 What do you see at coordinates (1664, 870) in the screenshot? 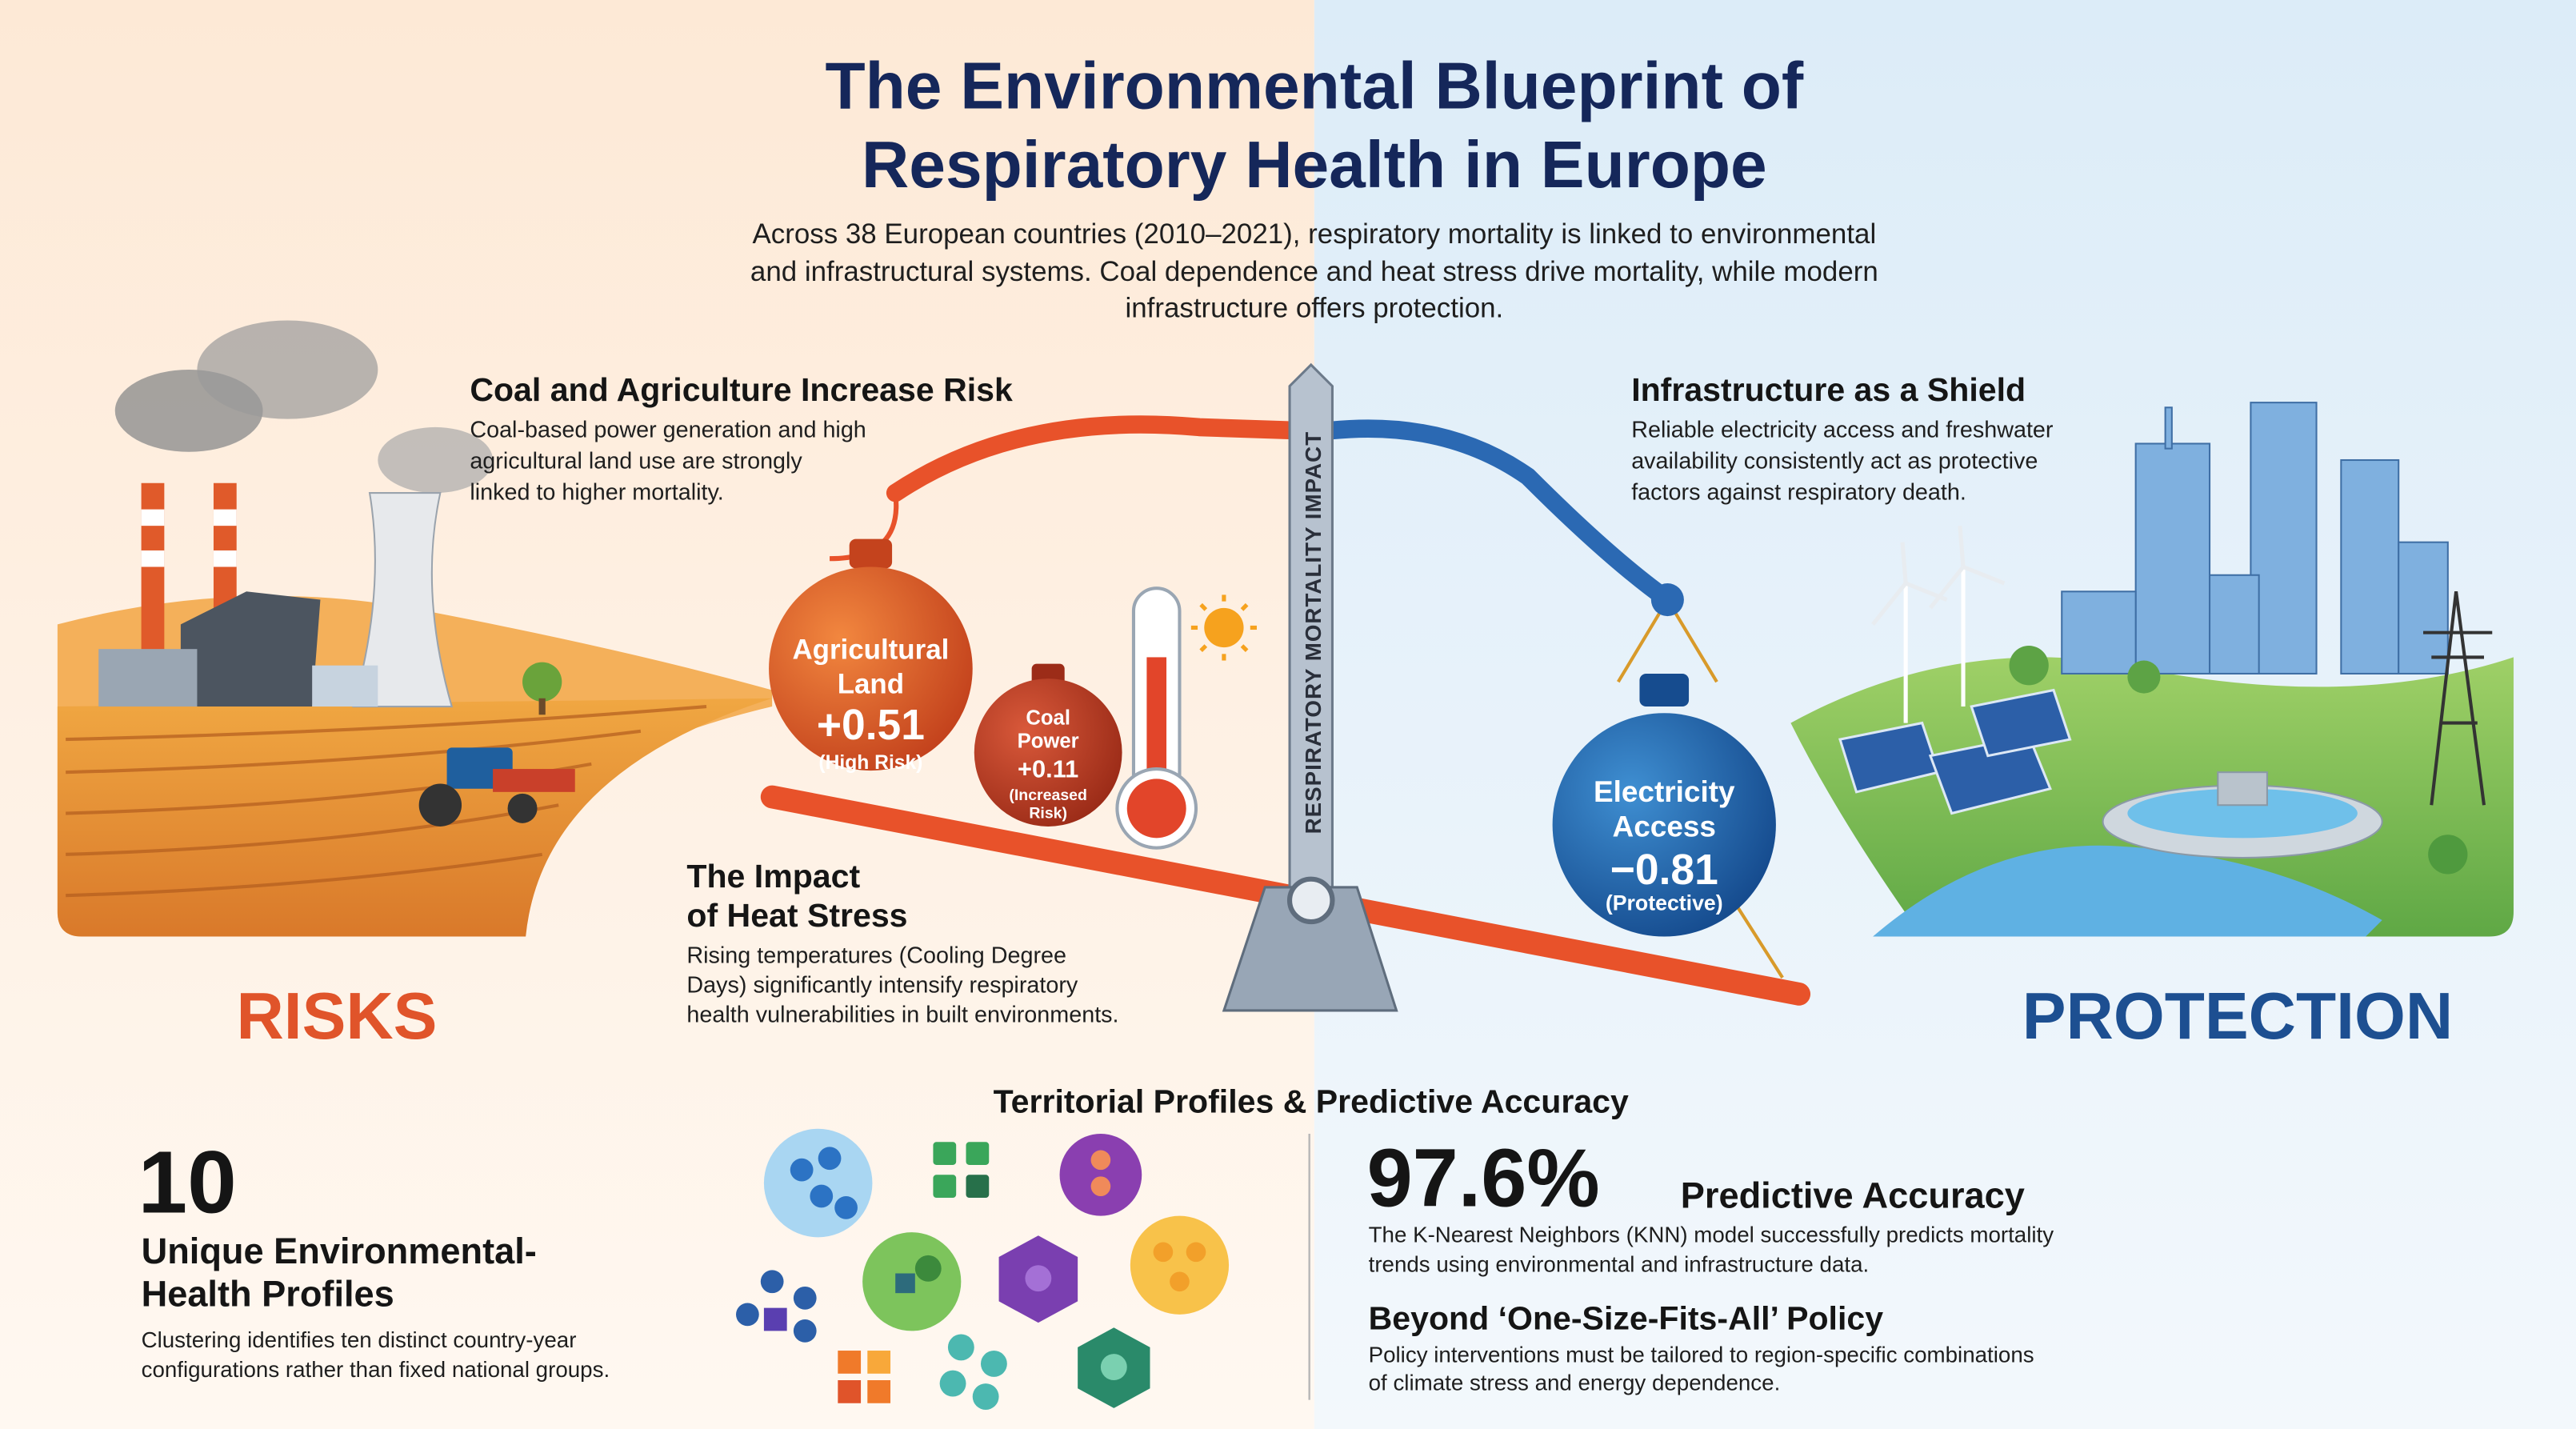
I see `weight-value: −0.81` at bounding box center [1664, 870].